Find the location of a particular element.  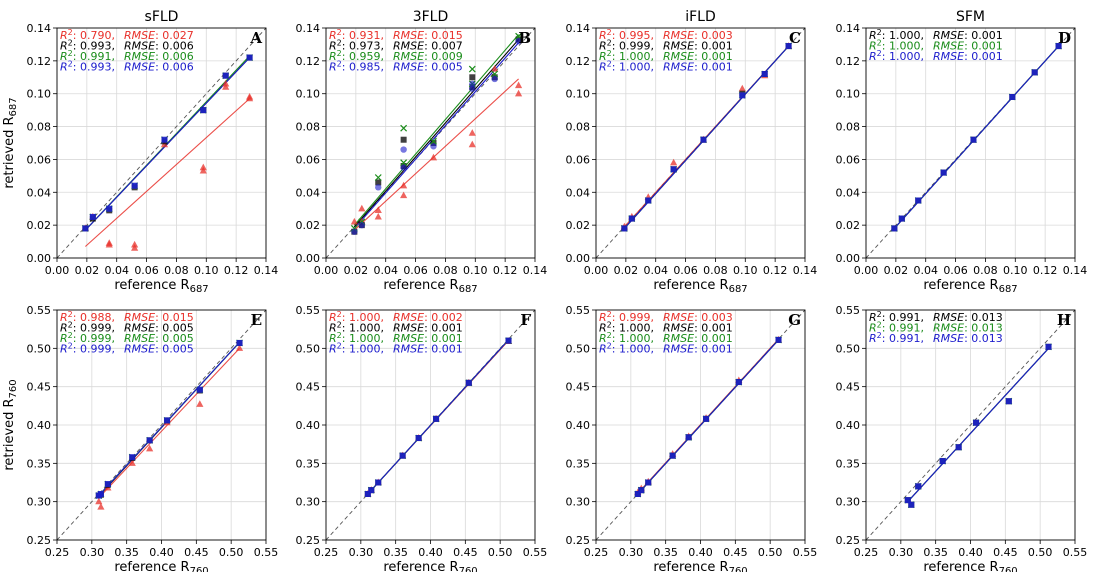

x-tick-label: 0.02 is located at coordinates (626, 270).